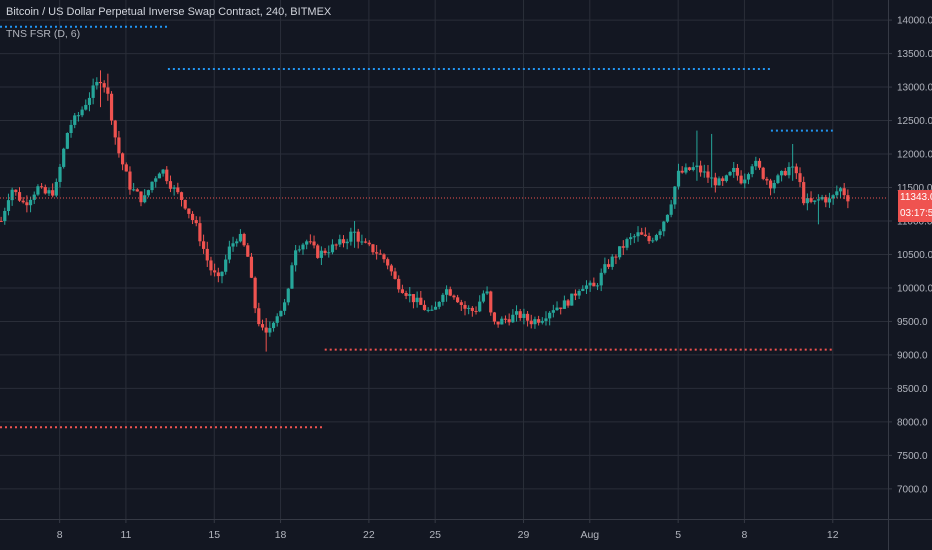 This screenshot has height=550, width=932. Describe the element at coordinates (912, 355) in the screenshot. I see `y-tick-label: 9000.0` at that location.